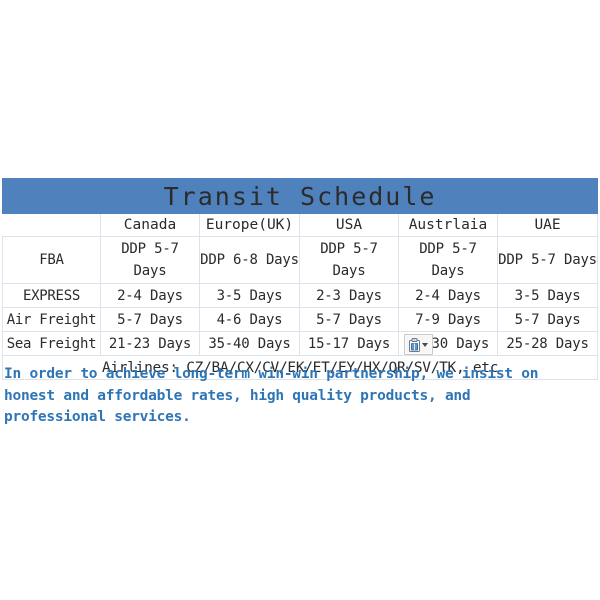 This screenshot has height=600, width=600. I want to click on row-label-express: EXPRESS, so click(51, 295).